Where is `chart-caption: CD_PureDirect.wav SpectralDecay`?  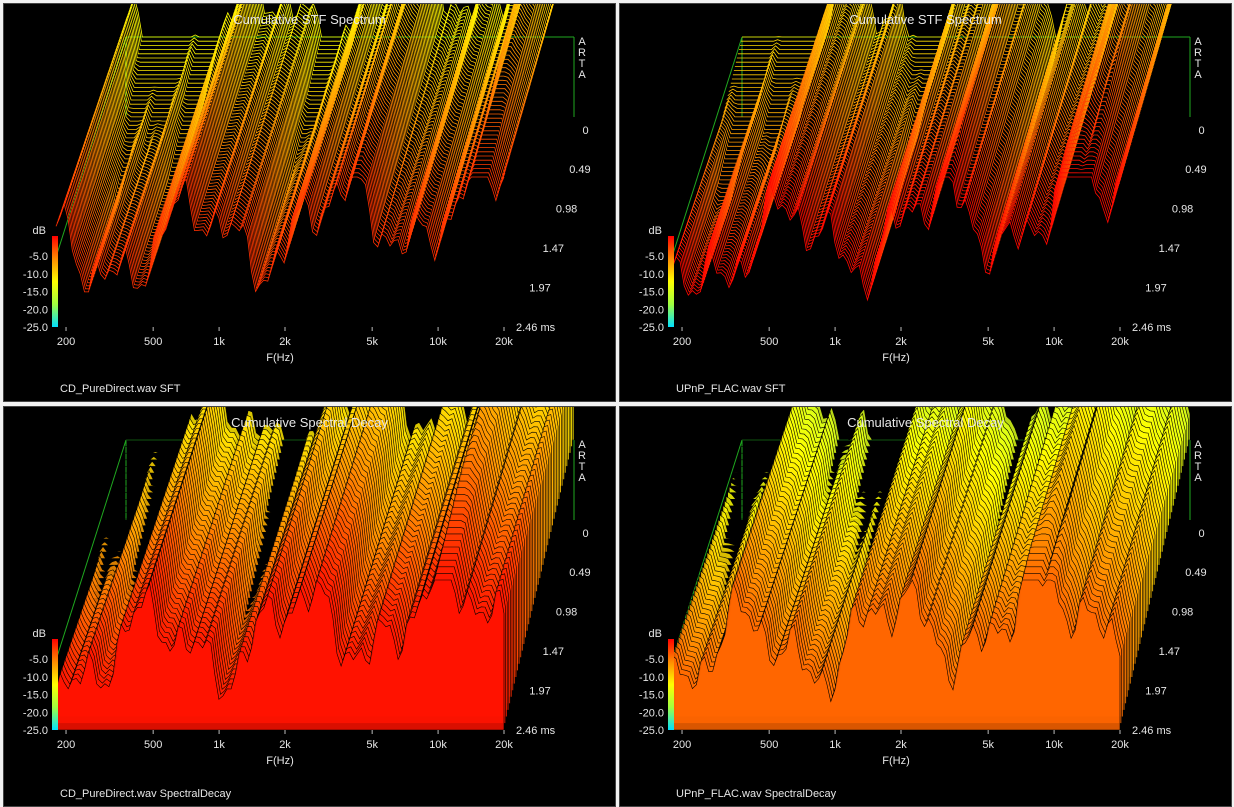 chart-caption: CD_PureDirect.wav SpectralDecay is located at coordinates (146, 794).